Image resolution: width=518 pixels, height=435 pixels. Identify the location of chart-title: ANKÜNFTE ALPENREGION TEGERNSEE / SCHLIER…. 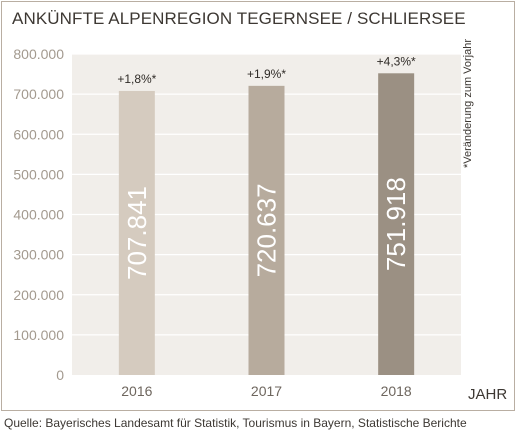
(239, 18).